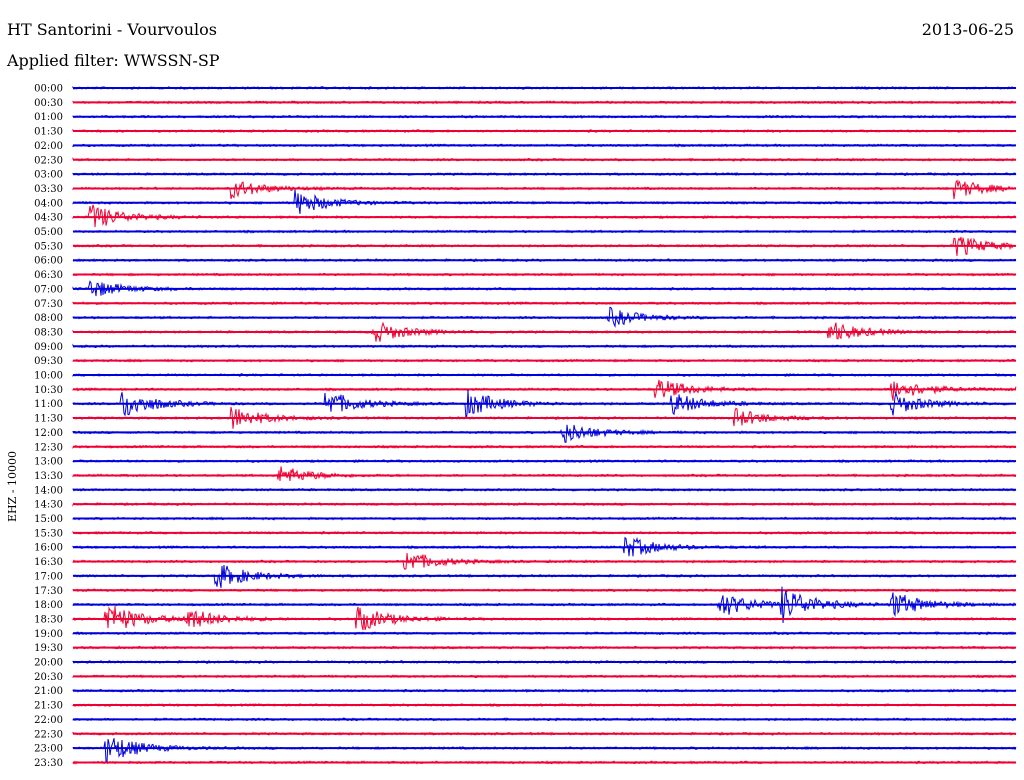 The image size is (1024, 780). I want to click on row-time-label: 03:00, so click(48, 175).